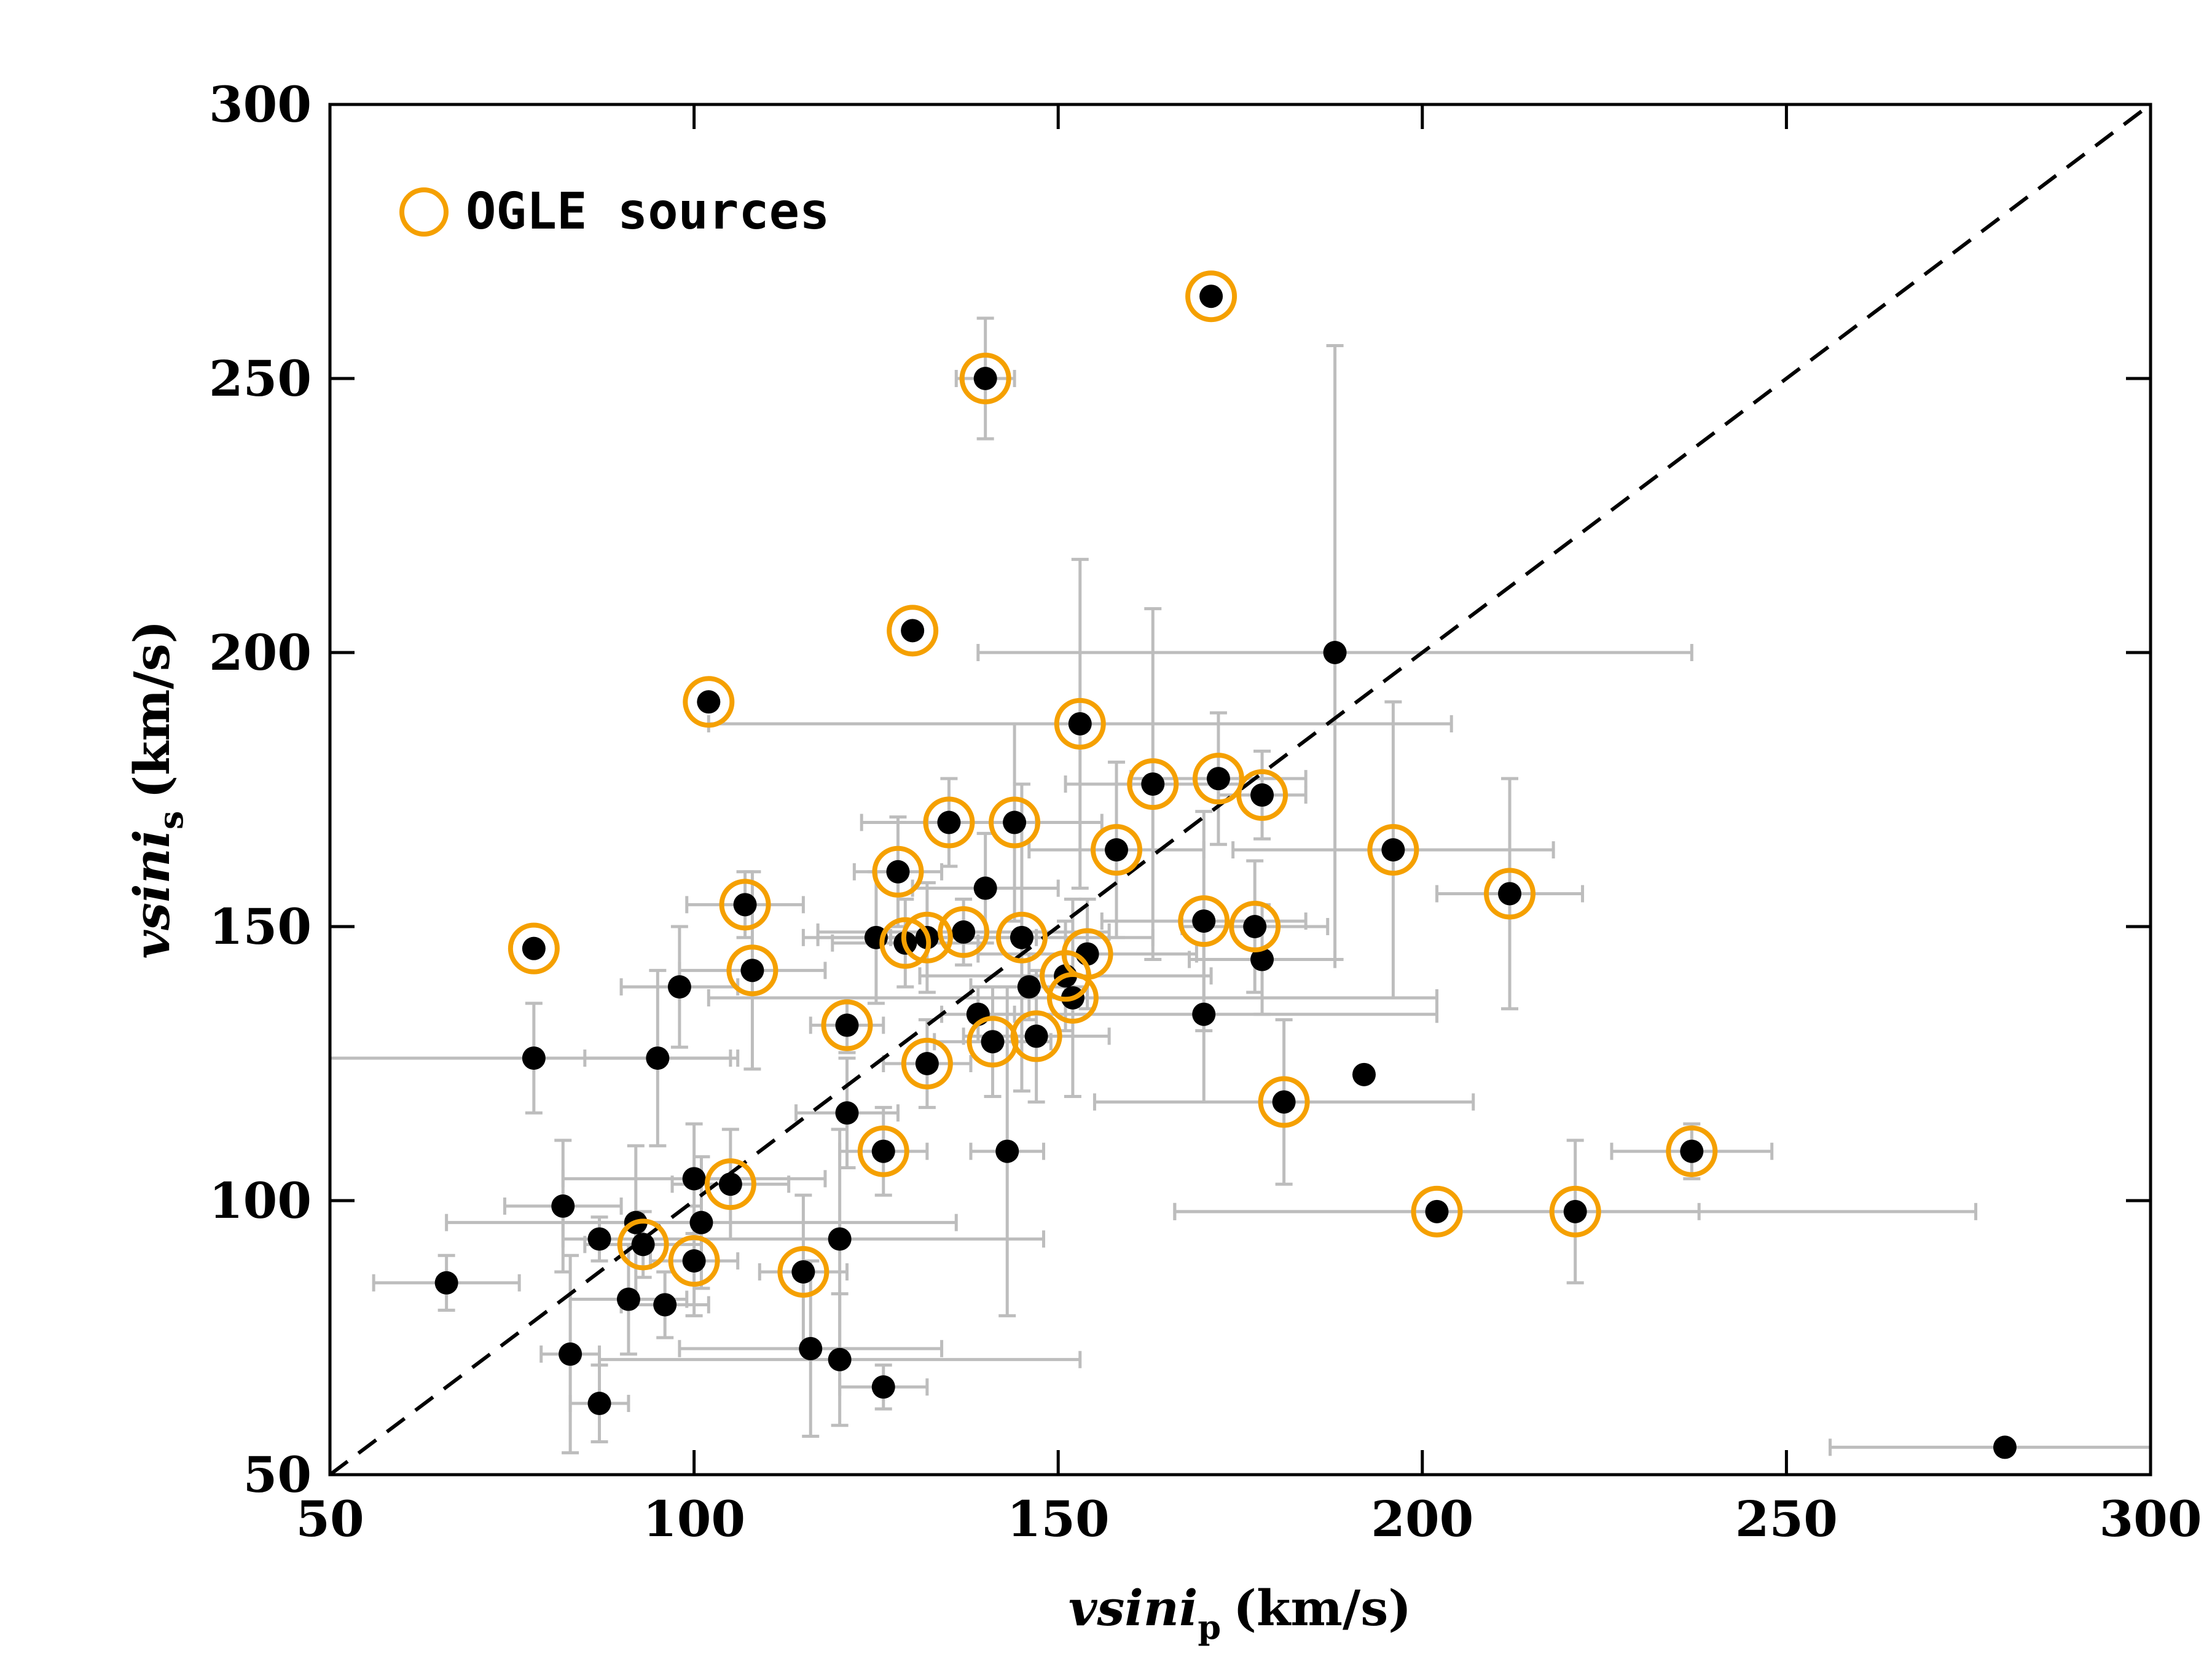 Image resolution: width=2212 pixels, height=1659 pixels. I want to click on x-tick-label: 100, so click(694, 1519).